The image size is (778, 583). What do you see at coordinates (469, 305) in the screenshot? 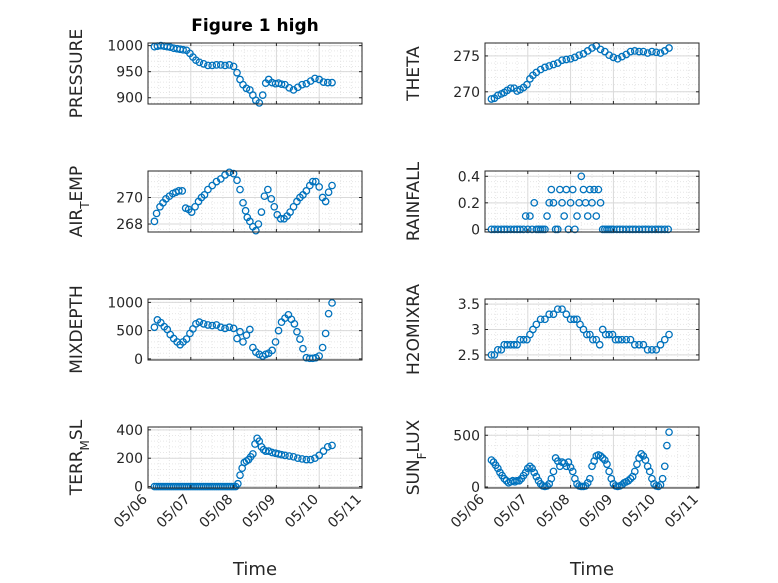
I see `y-tick-label: 3.5` at bounding box center [469, 305].